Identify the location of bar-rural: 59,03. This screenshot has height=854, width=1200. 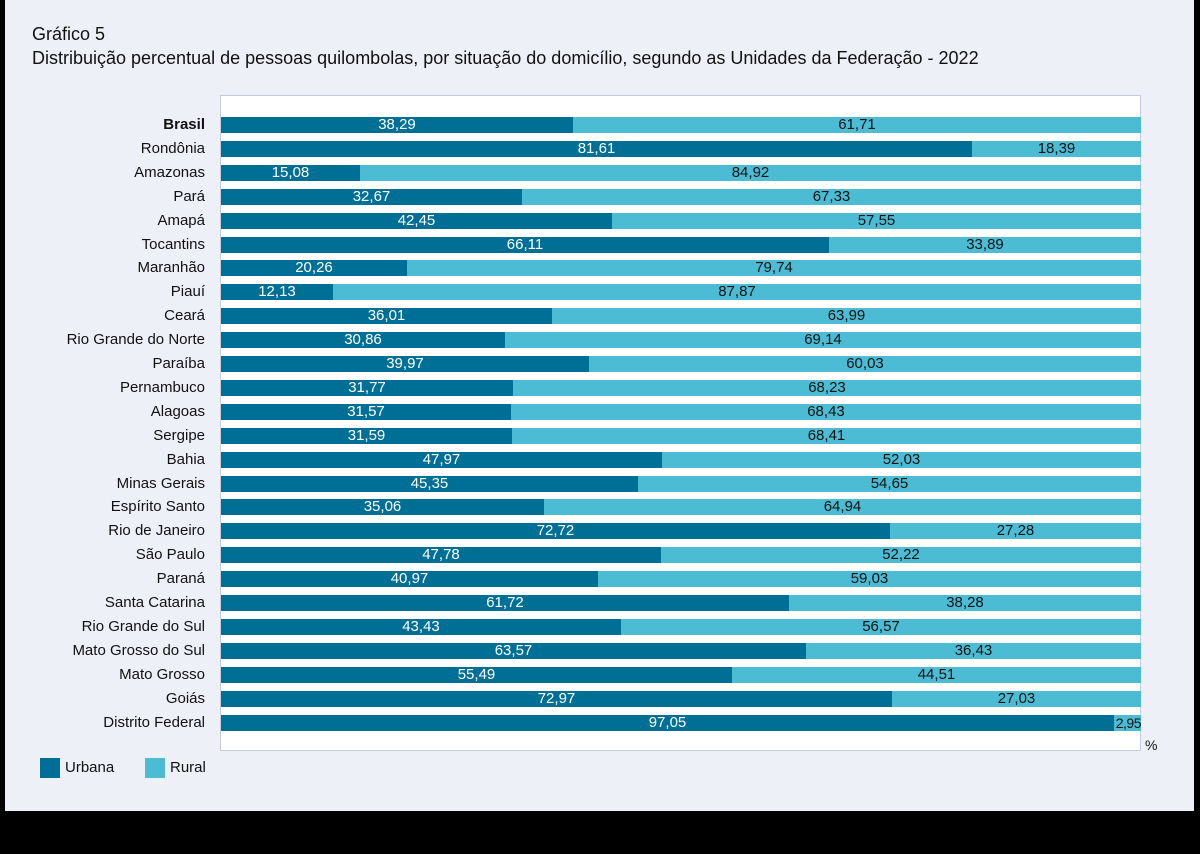
(869, 579).